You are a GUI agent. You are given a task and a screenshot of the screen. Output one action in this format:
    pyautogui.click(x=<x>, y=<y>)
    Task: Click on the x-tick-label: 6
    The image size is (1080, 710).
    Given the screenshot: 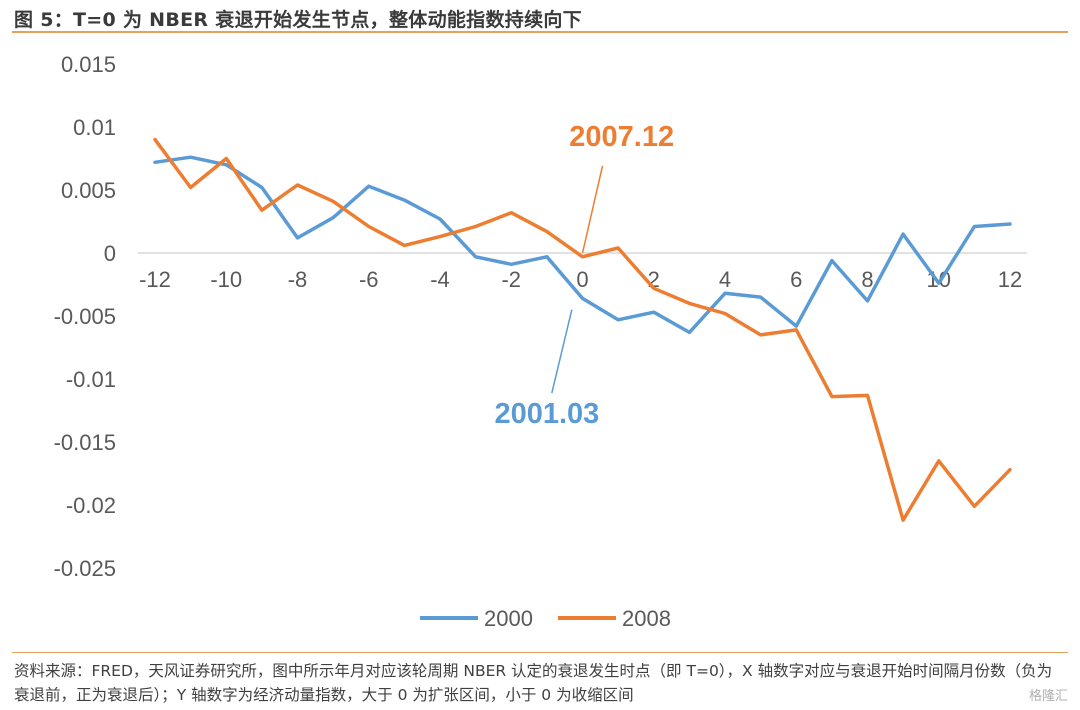 What is the action you would take?
    pyautogui.click(x=796, y=279)
    